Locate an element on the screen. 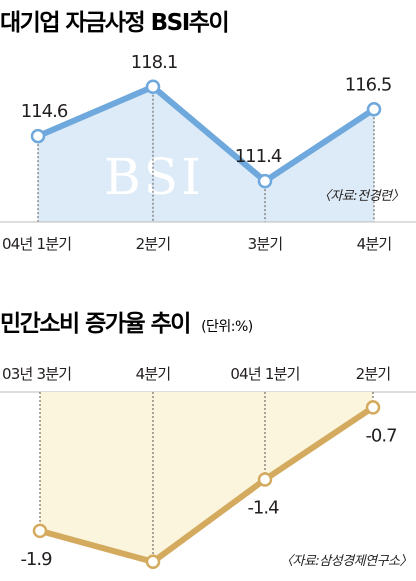  consumption-value-label: -0.7 is located at coordinates (380, 435).